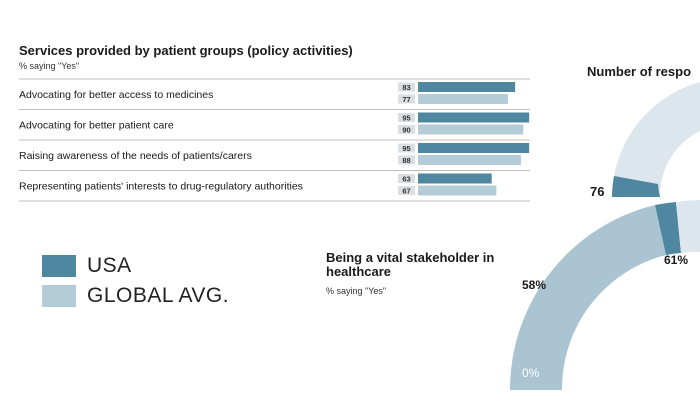 Image resolution: width=700 pixels, height=408 pixels. I want to click on stakeholder-label-0pct: 0%, so click(531, 373).